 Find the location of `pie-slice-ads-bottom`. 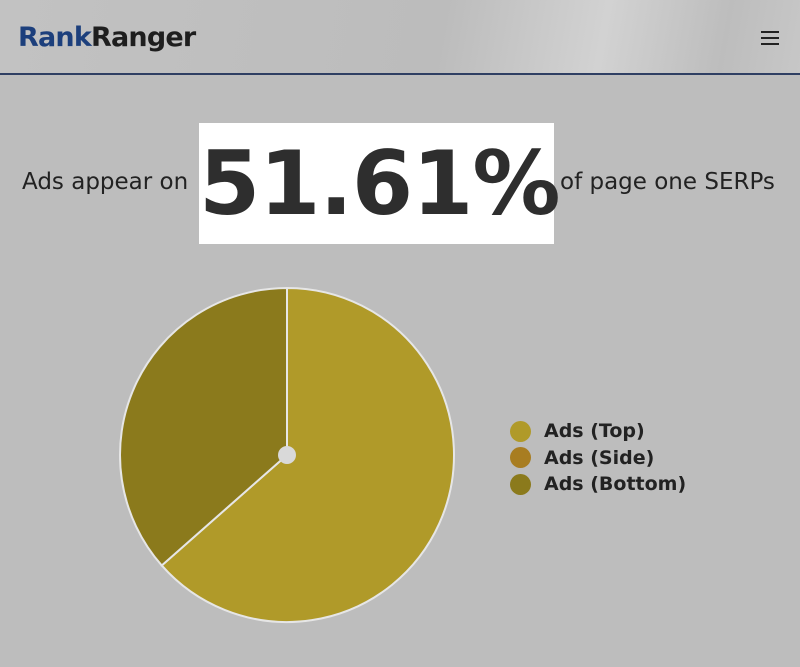

pie-slice-ads-bottom is located at coordinates (203, 426).